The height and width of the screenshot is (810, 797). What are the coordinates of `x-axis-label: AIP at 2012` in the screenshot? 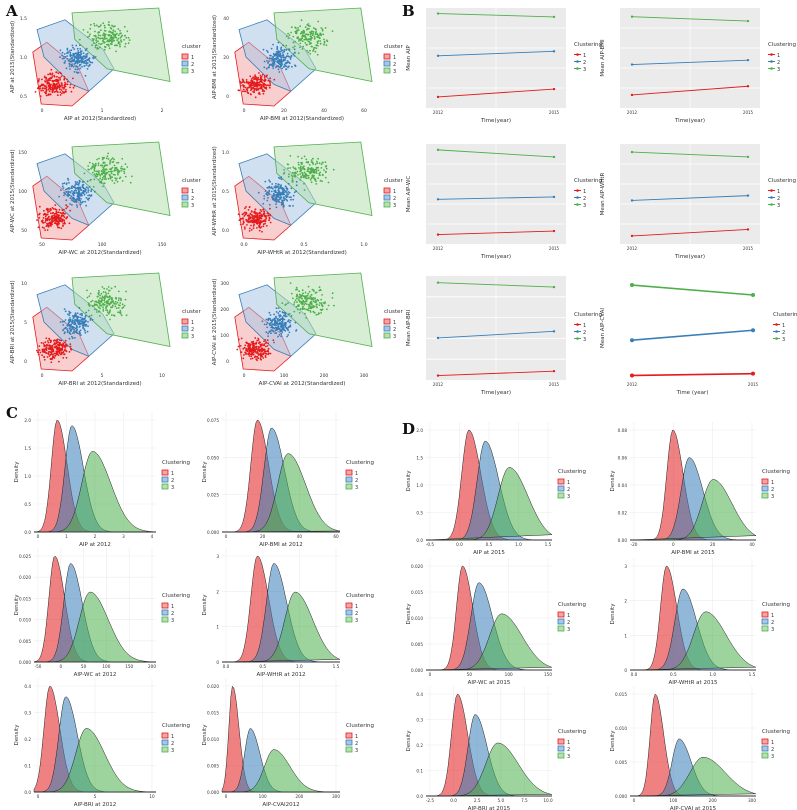 It's located at (95, 545).